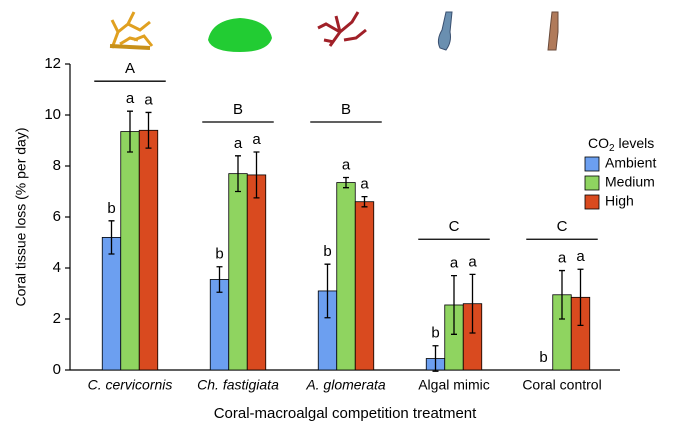 This screenshot has height=431, width=675. Describe the element at coordinates (52, 114) in the screenshot. I see `y-tick-label: 10` at that location.